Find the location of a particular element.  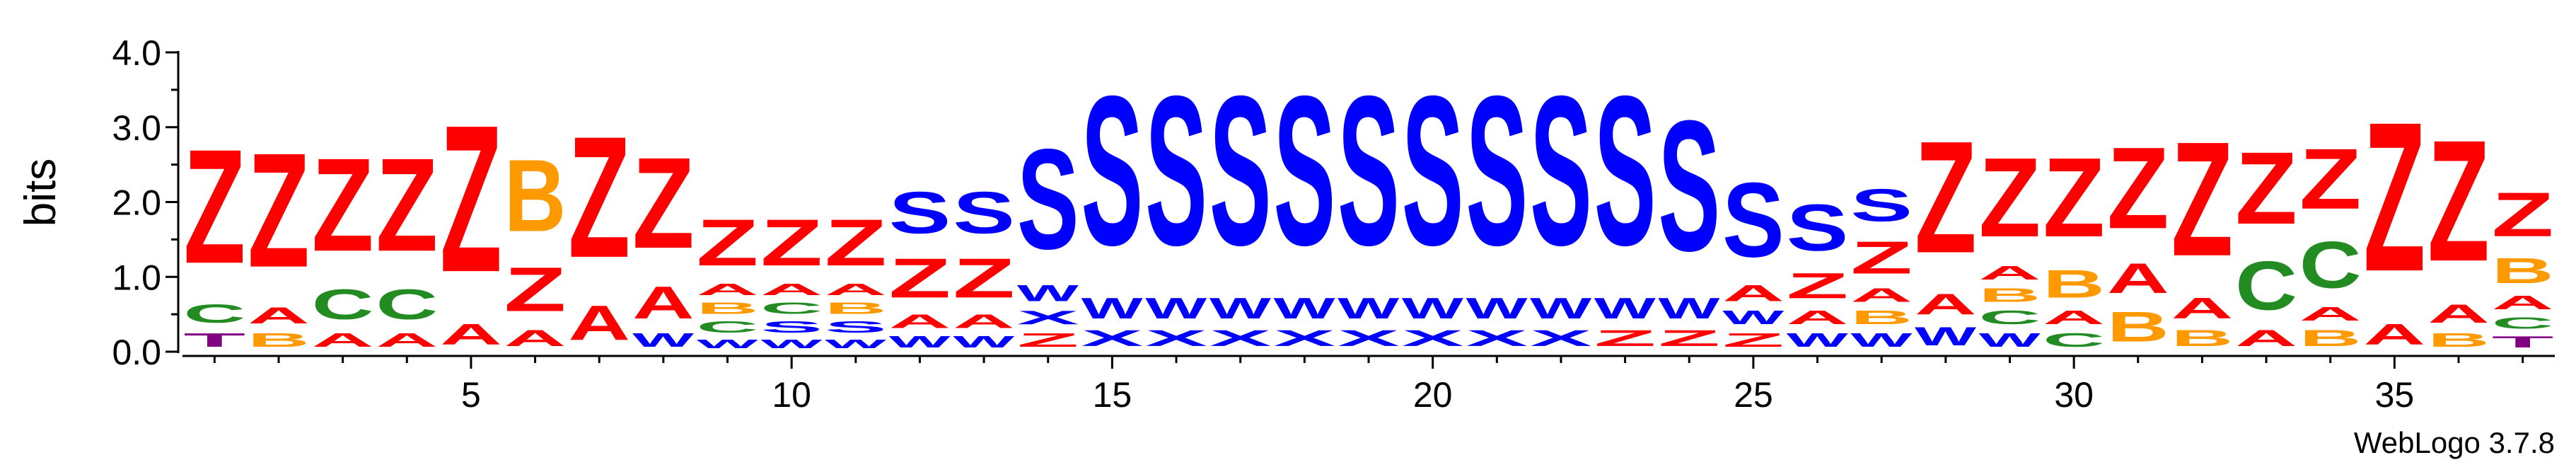

y-axis: 0.0 1.0 2.0 3.0 4.0 is located at coordinates (146, 202).